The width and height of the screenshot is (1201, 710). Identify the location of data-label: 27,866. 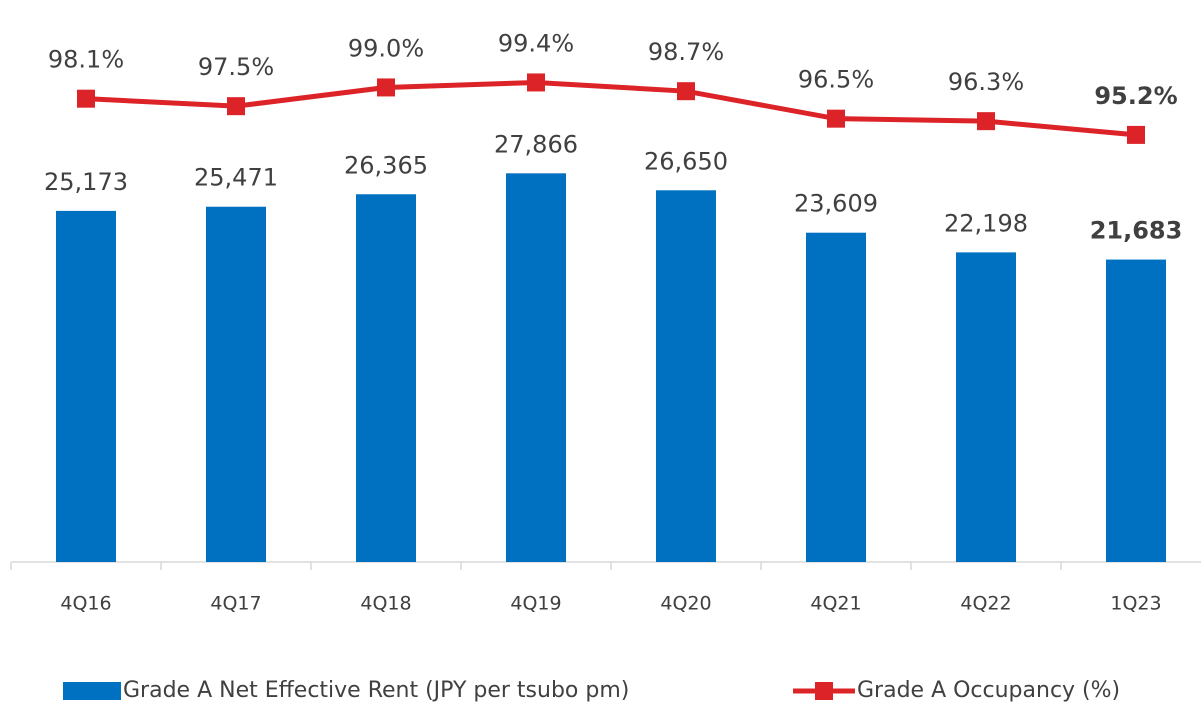
(536, 144).